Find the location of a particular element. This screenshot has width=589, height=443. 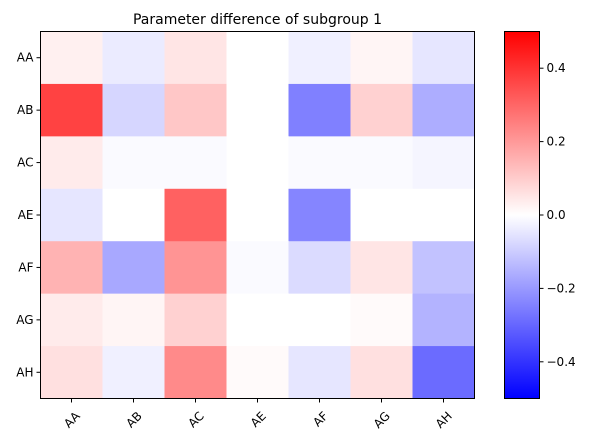

y-tick-label: AE is located at coordinates (26, 215).